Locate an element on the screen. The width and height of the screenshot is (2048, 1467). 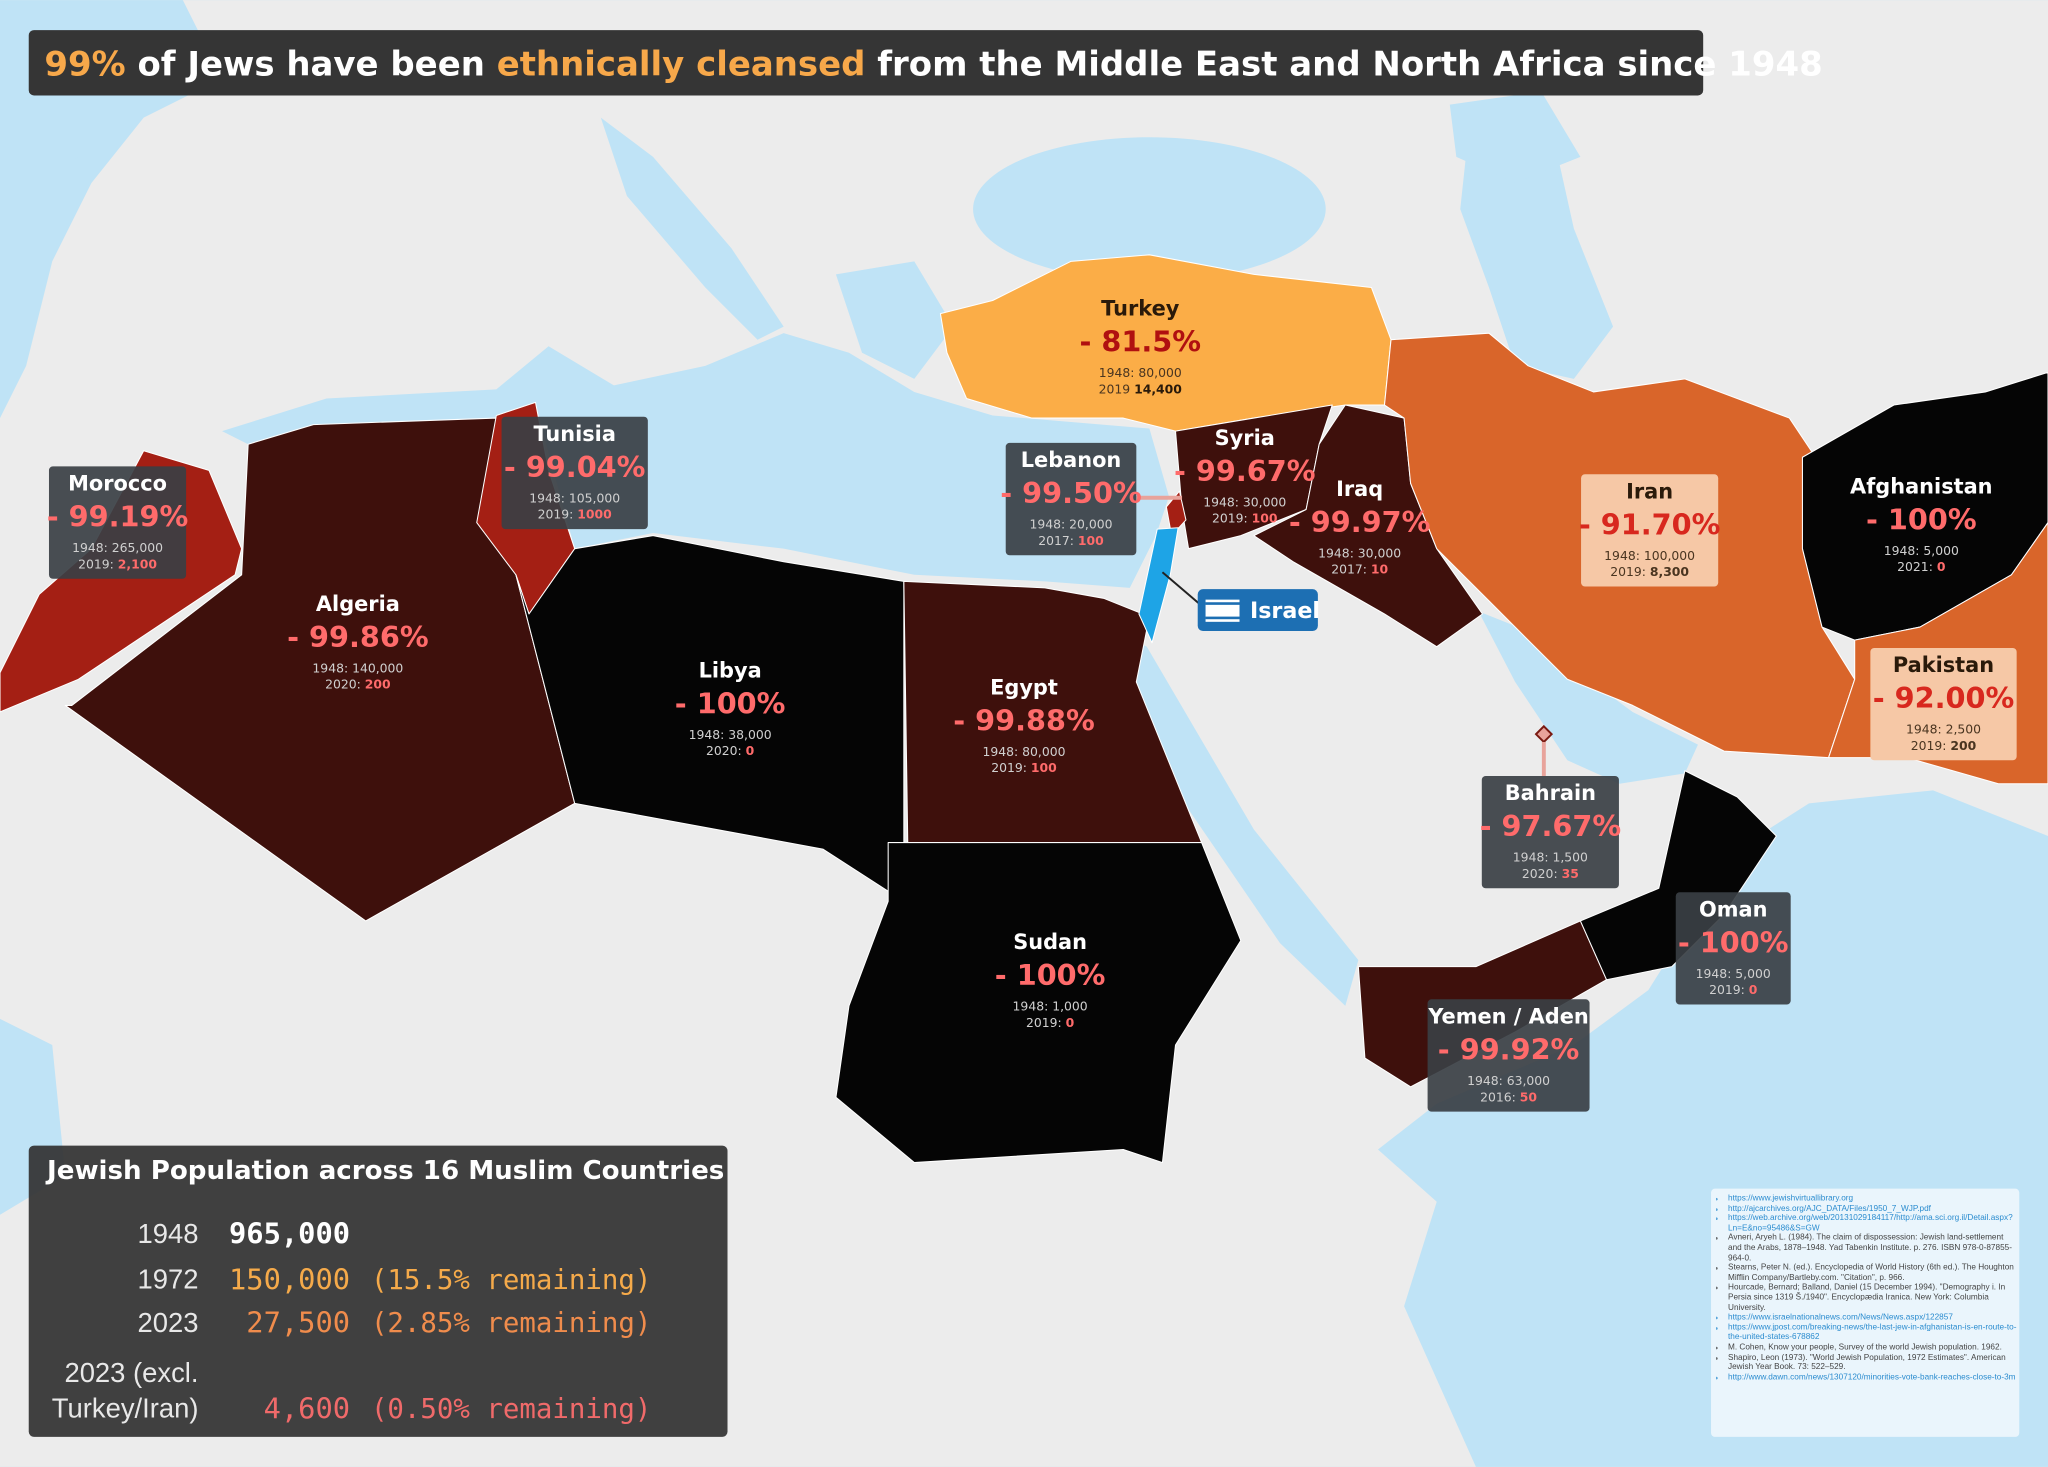
source-item: https://www.jewishvirtuallibrary.org is located at coordinates (1872, 1199).